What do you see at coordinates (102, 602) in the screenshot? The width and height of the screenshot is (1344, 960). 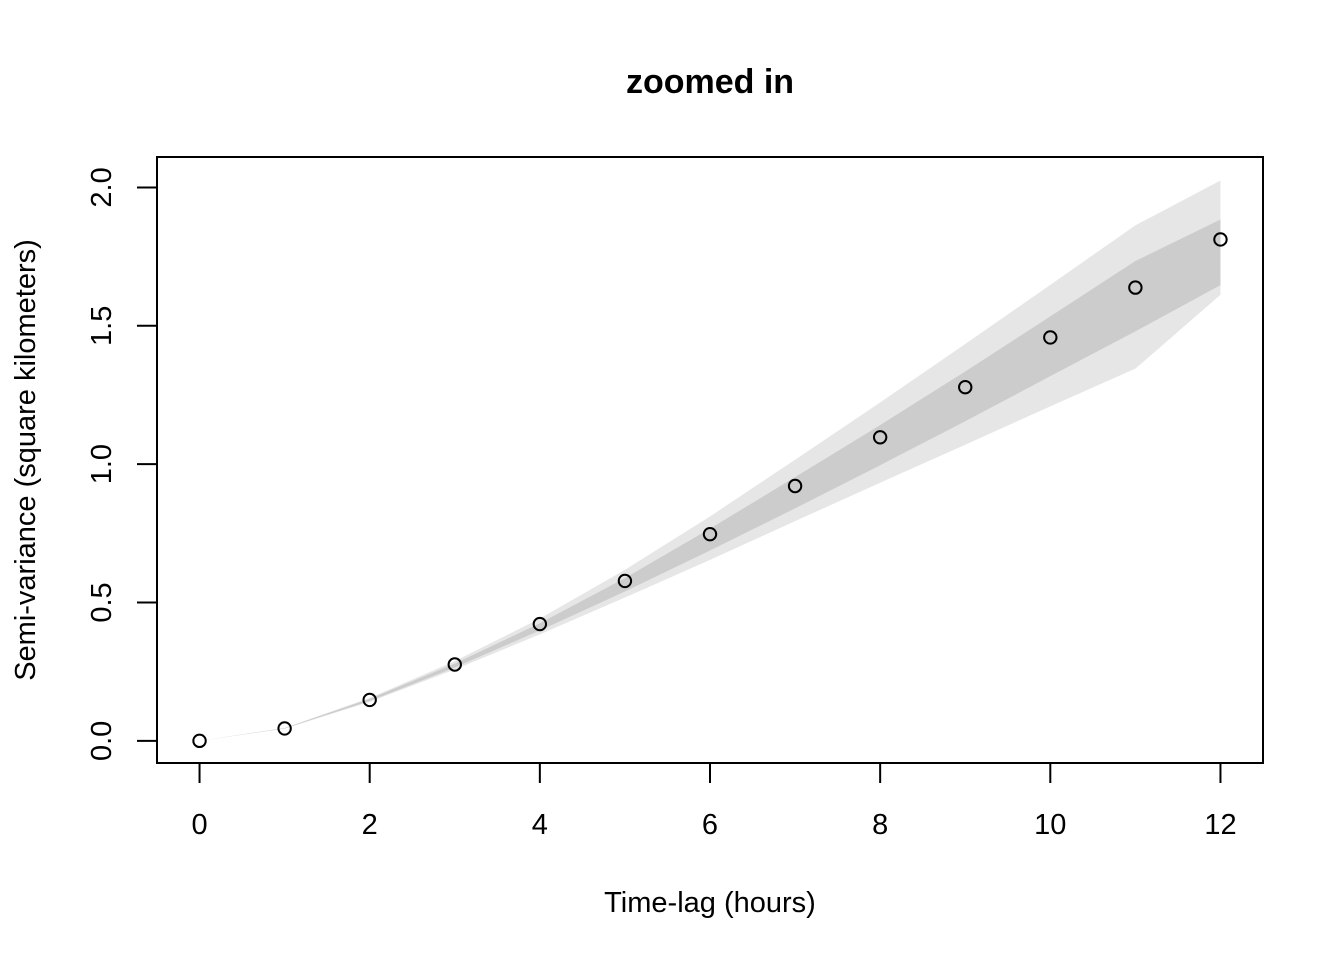 I see `y-tick-label: 0.5` at bounding box center [102, 602].